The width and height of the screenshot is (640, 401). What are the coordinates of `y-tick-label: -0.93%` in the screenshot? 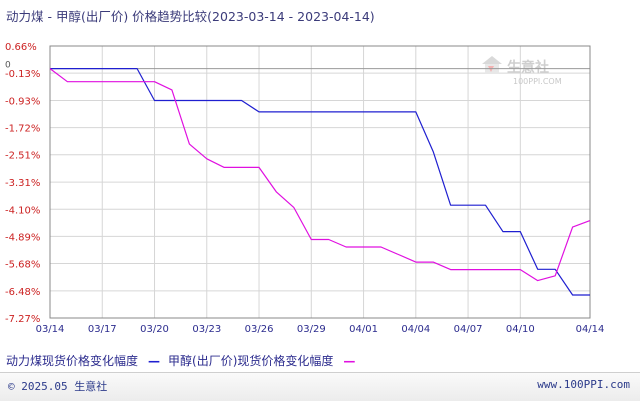 It's located at (22, 102).